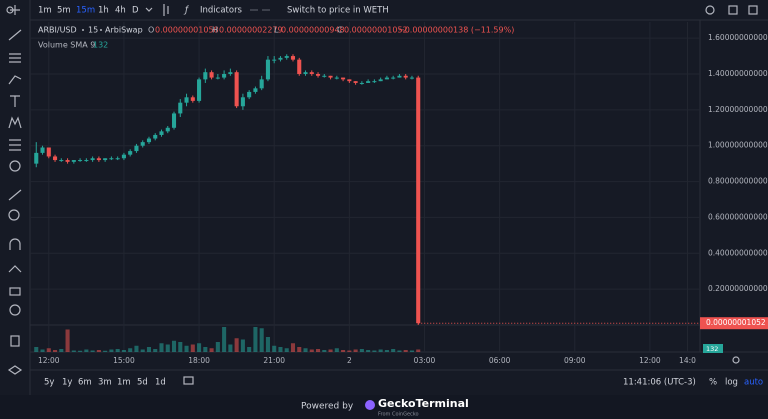 Image resolution: width=768 pixels, height=419 pixels. Describe the element at coordinates (105, 383) in the screenshot. I see `range-button: 3m` at that location.